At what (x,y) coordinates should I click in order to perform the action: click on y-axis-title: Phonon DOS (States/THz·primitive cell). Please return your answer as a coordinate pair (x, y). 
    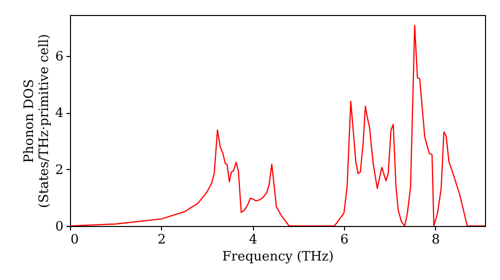
    Looking at the image, I should click on (37, 121).